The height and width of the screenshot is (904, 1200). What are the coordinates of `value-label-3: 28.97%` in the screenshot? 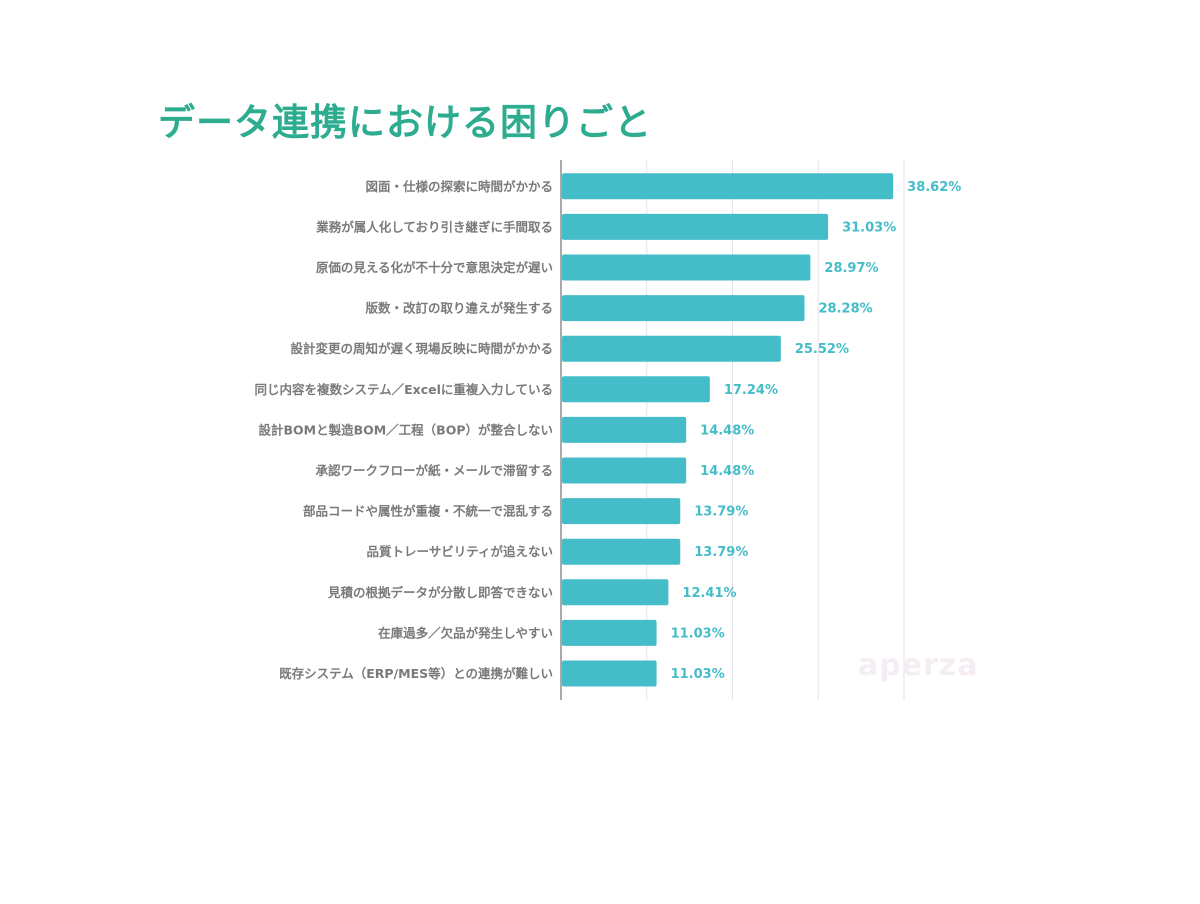 It's located at (851, 268).